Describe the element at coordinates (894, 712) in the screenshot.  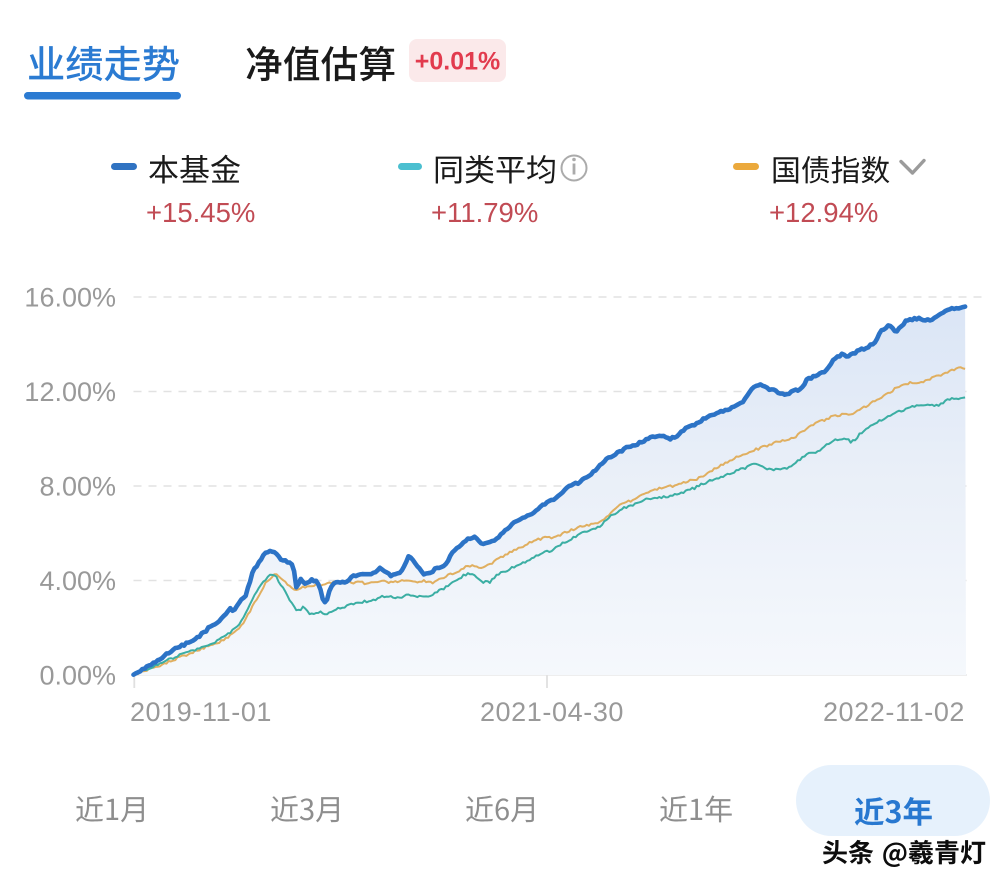
I see `svg-text: 2022-11-02` at that location.